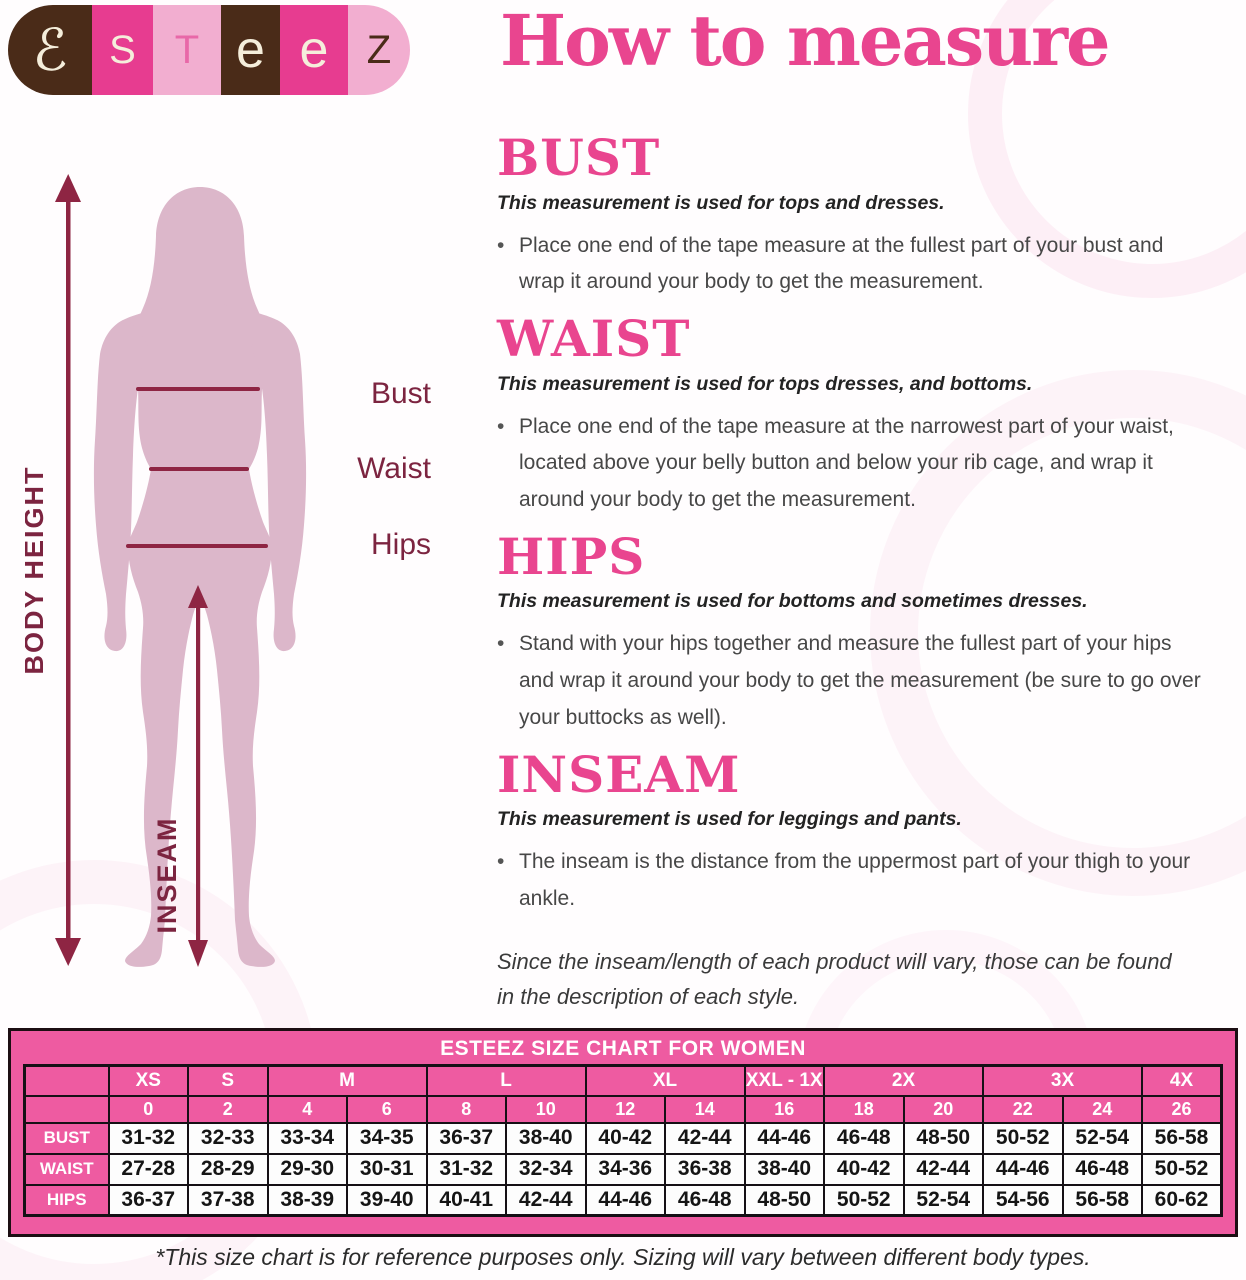 The height and width of the screenshot is (1280, 1246). I want to click on section-heading: WAIST, so click(594, 338).